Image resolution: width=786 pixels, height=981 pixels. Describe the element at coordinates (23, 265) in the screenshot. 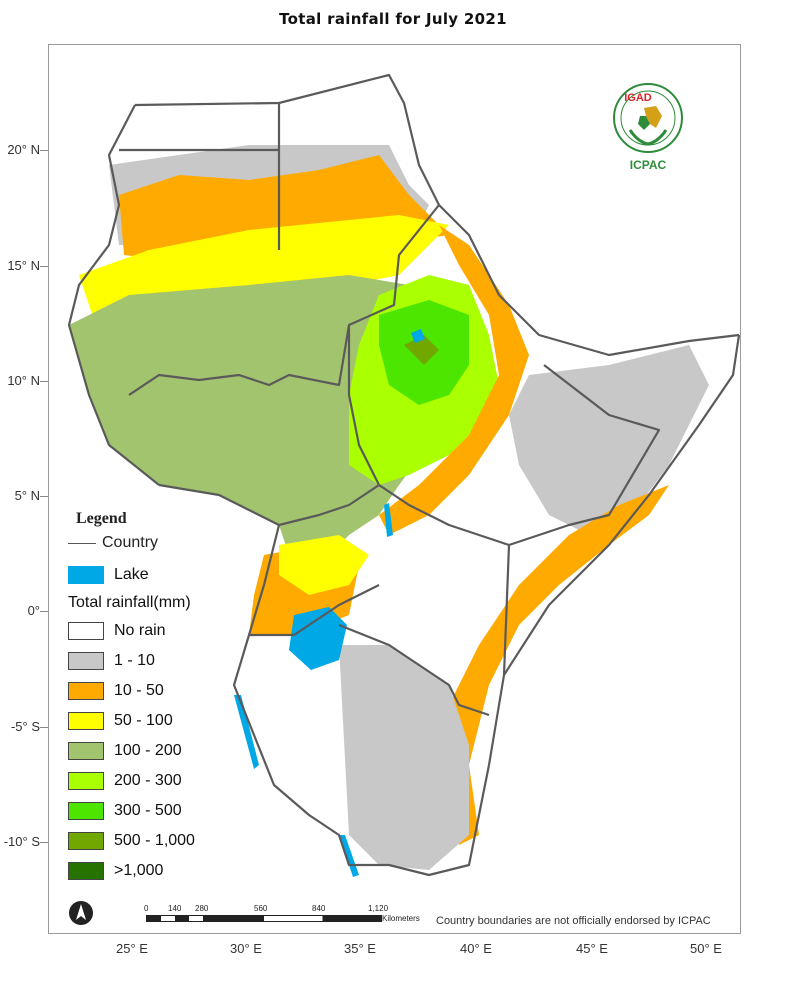

I see `lat-label-15n: 15° N` at that location.